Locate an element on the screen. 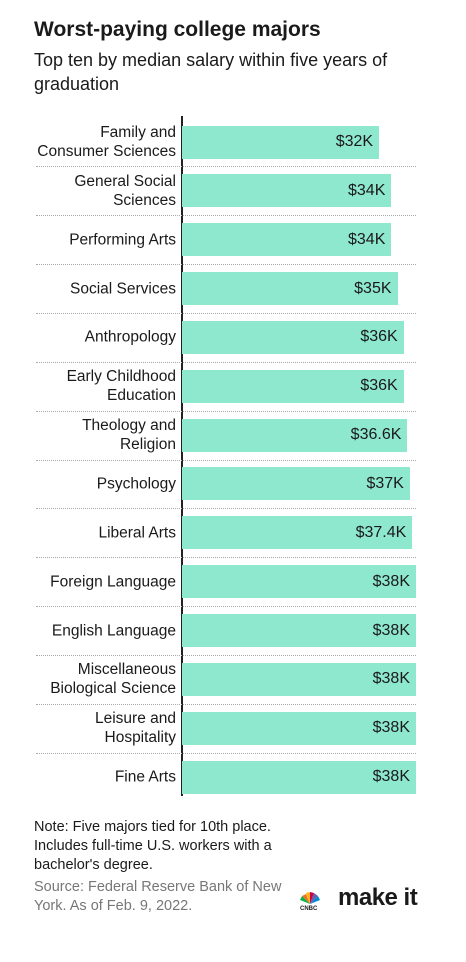 The height and width of the screenshot is (962, 466). category-label: Anthropology is located at coordinates (130, 337).